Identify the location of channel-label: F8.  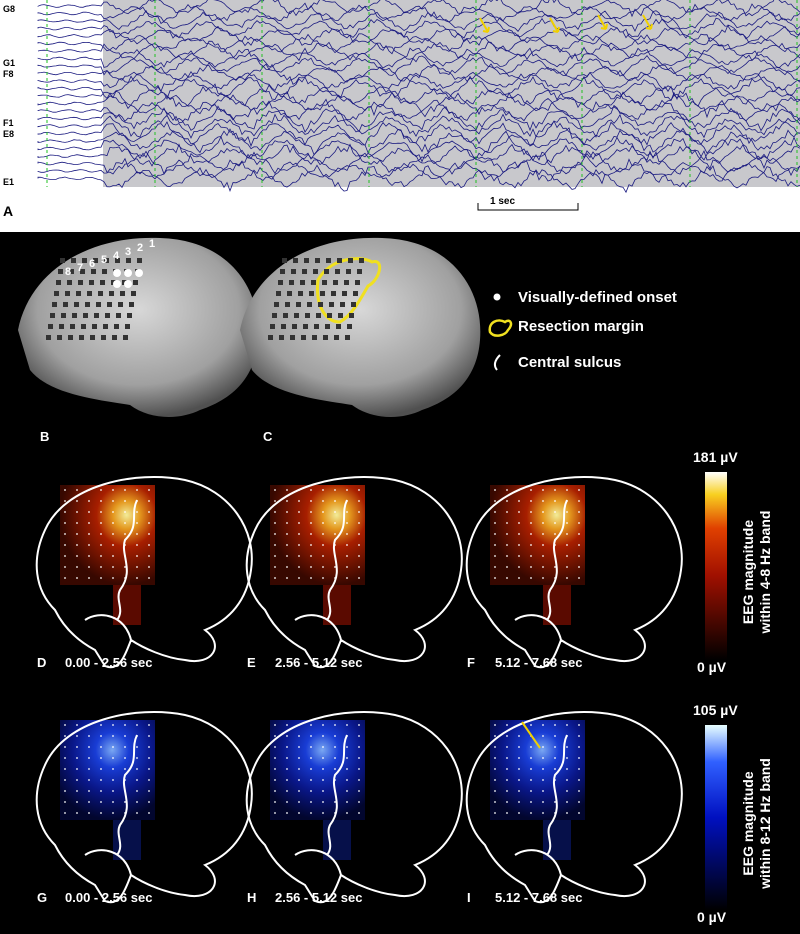
(8, 74).